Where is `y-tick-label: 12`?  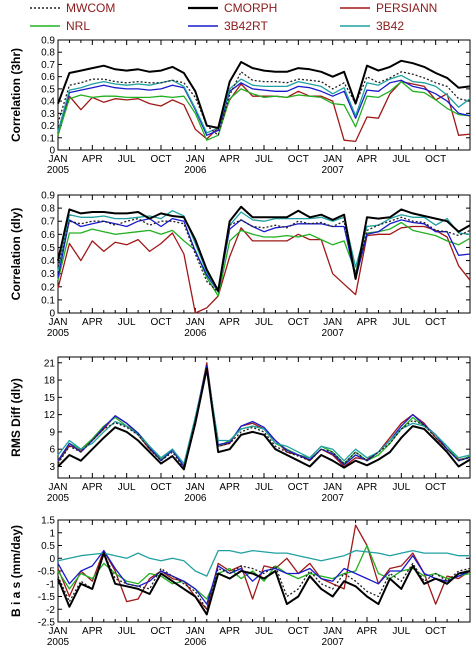
y-tick-label: 12 is located at coordinates (50, 415).